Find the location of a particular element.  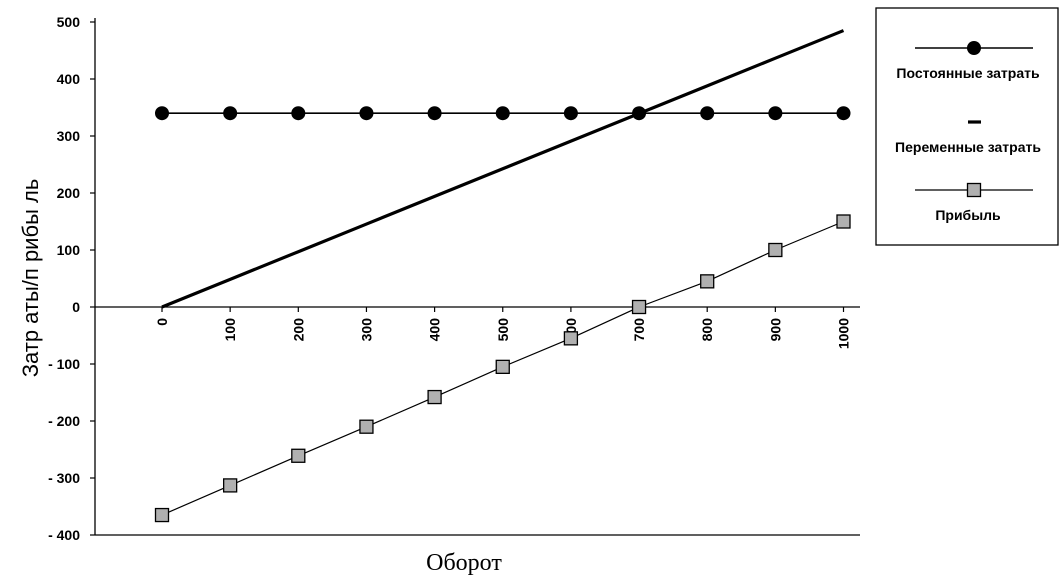

x-tick-label: 1000 is located at coordinates (844, 333).